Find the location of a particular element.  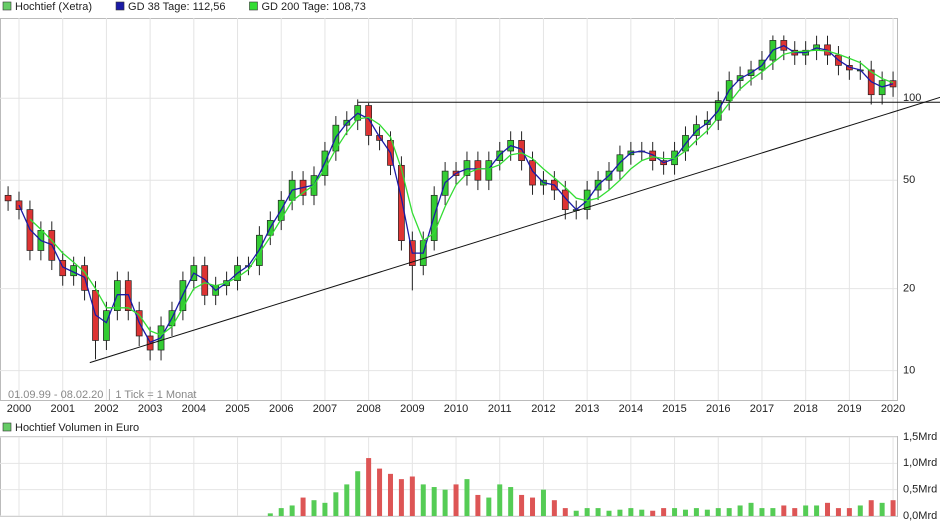

volume-title: Hochtief Volumen in Euro is located at coordinates (77, 428).